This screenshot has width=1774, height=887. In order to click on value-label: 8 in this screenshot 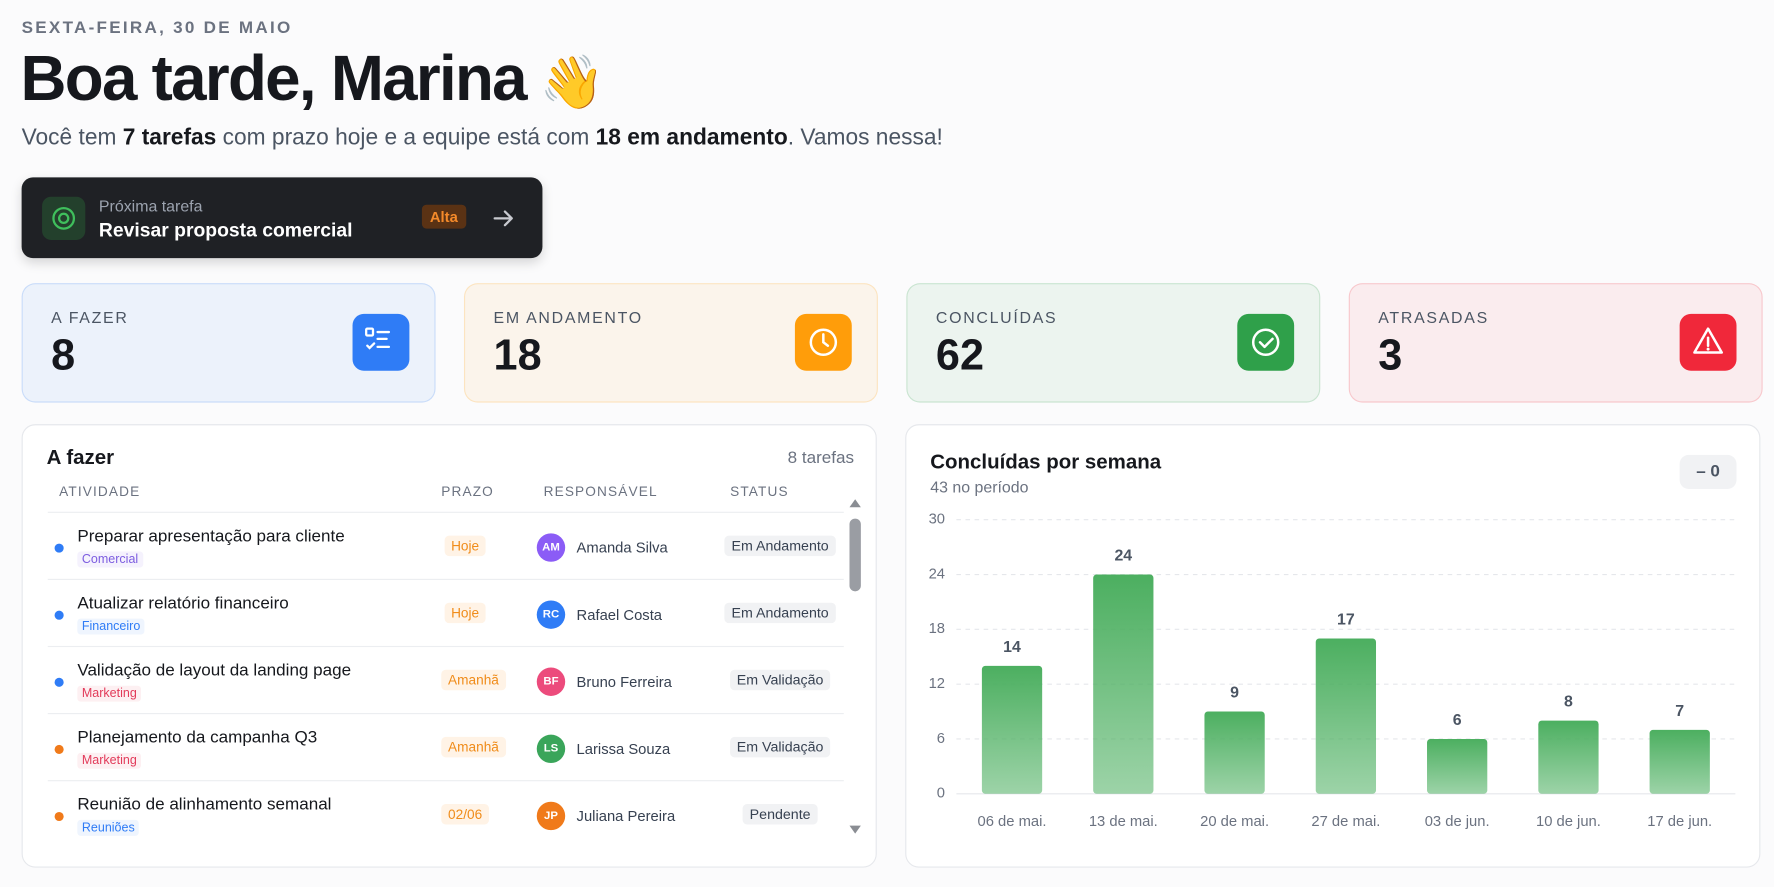, I will do `click(1568, 702)`.